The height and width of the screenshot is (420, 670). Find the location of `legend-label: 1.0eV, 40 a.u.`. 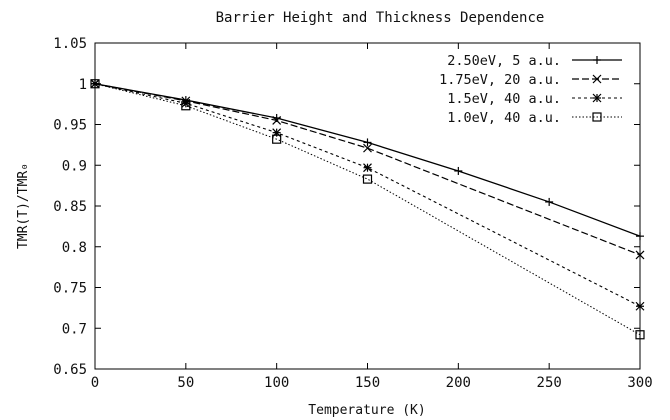

legend-label: 1.0eV, 40 a.u. is located at coordinates (504, 118).